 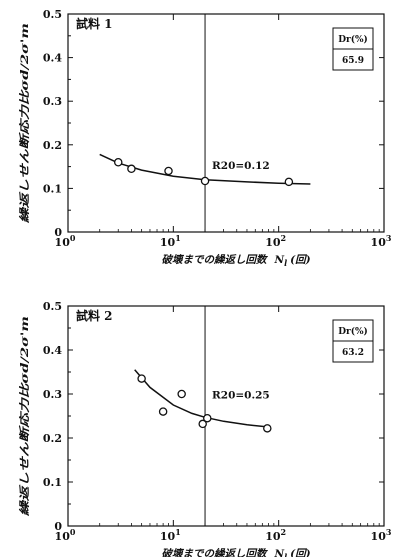 I want to click on r20-annotation: R20=0.25, so click(x=241, y=395).